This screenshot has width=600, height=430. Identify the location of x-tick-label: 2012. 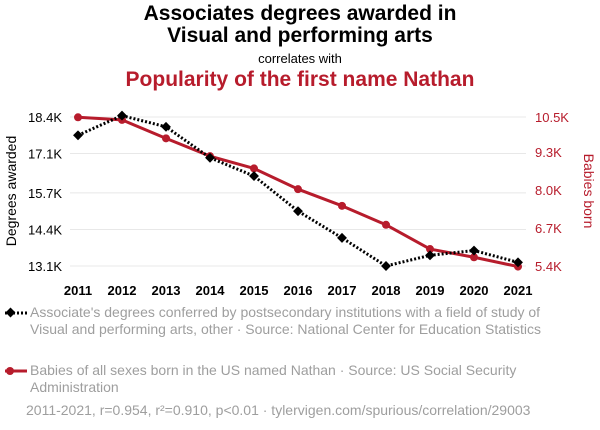
(122, 290).